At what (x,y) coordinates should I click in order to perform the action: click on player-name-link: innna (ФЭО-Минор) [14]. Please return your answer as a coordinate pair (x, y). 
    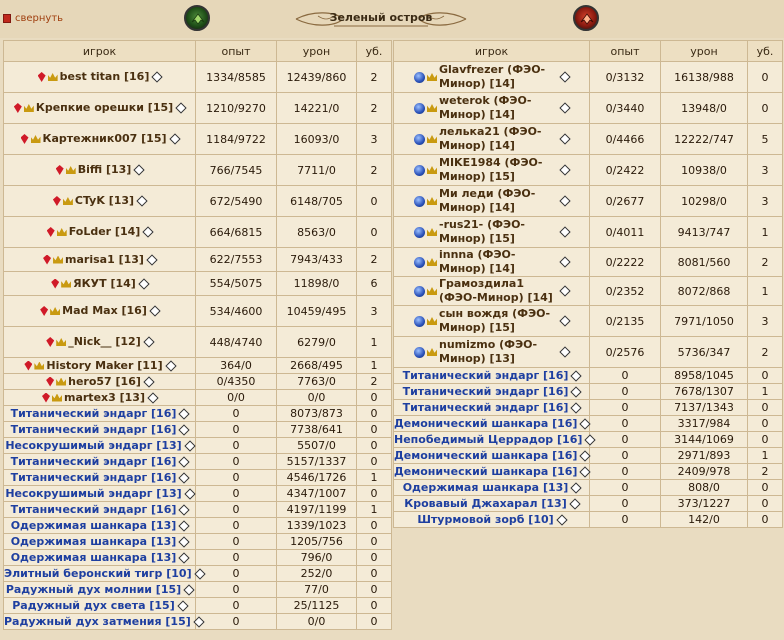
    Looking at the image, I should click on (477, 261).